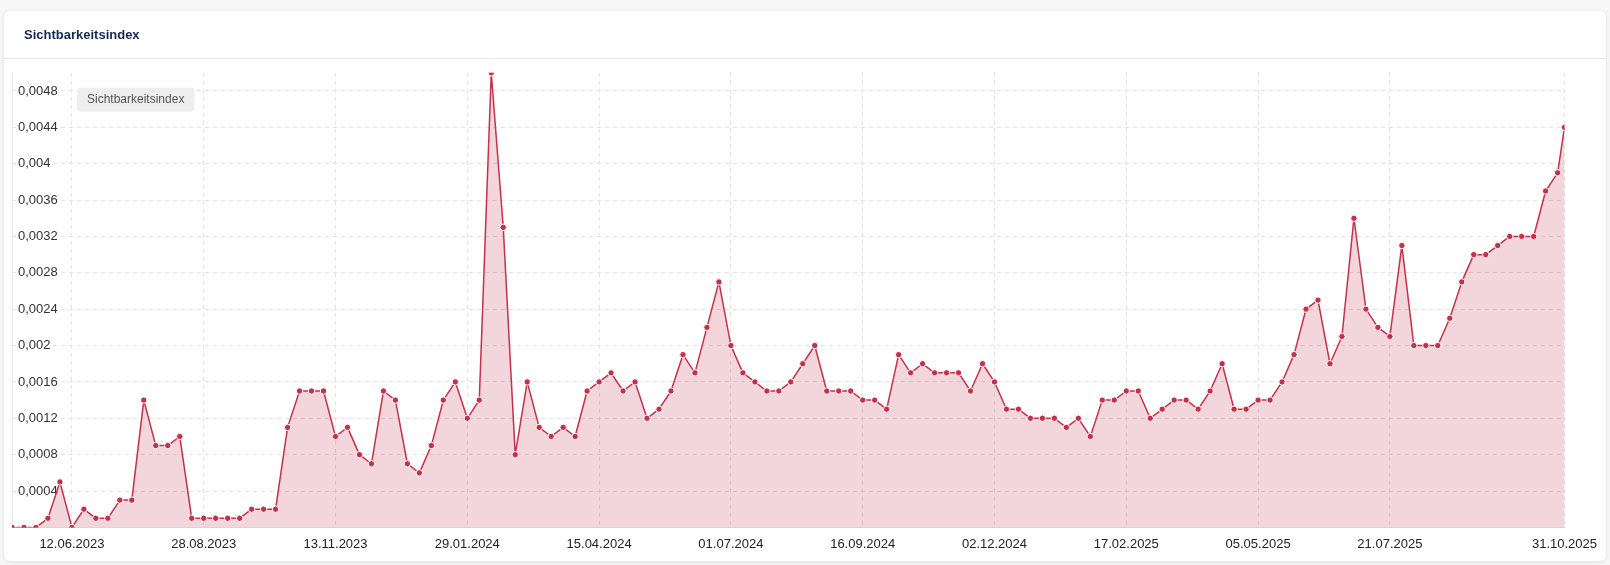 The height and width of the screenshot is (565, 1610). Describe the element at coordinates (38, 454) in the screenshot. I see `y-tick-label: 0,0008` at that location.